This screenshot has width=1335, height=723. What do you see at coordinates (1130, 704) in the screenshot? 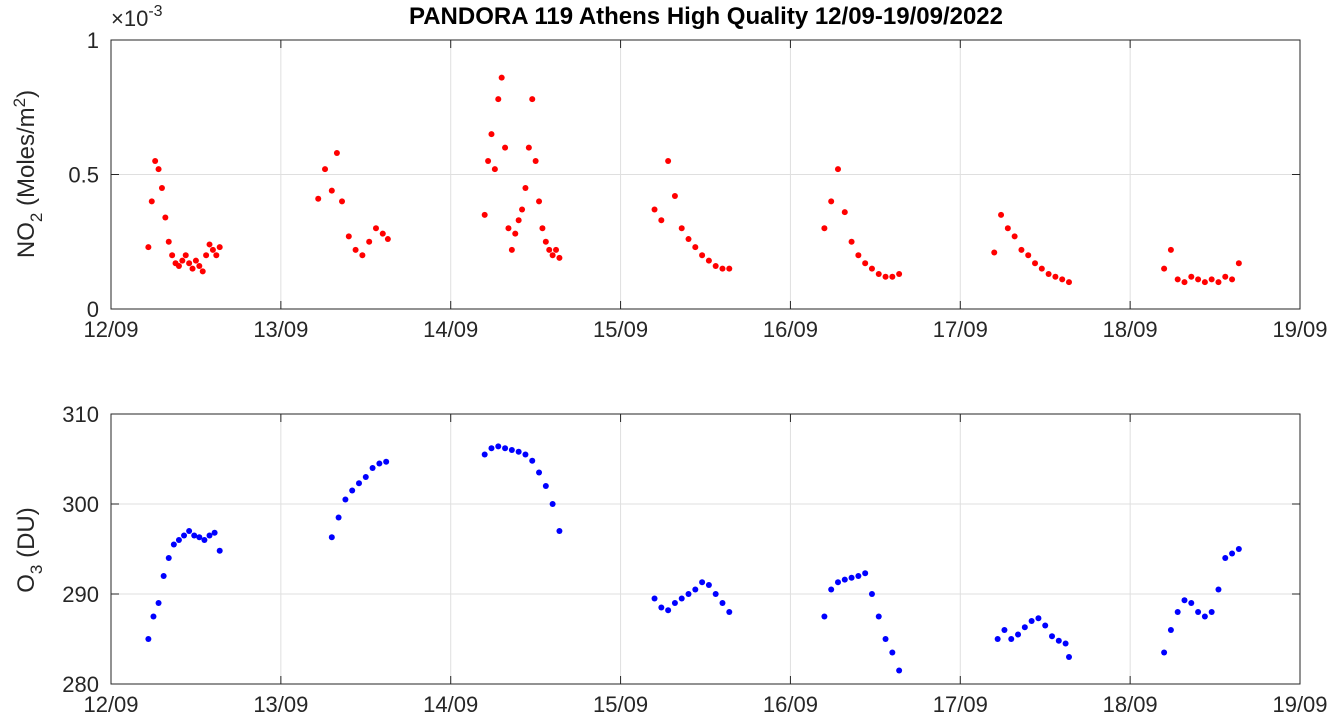
I see `o3-x-tick-label: 18/09` at bounding box center [1130, 704].